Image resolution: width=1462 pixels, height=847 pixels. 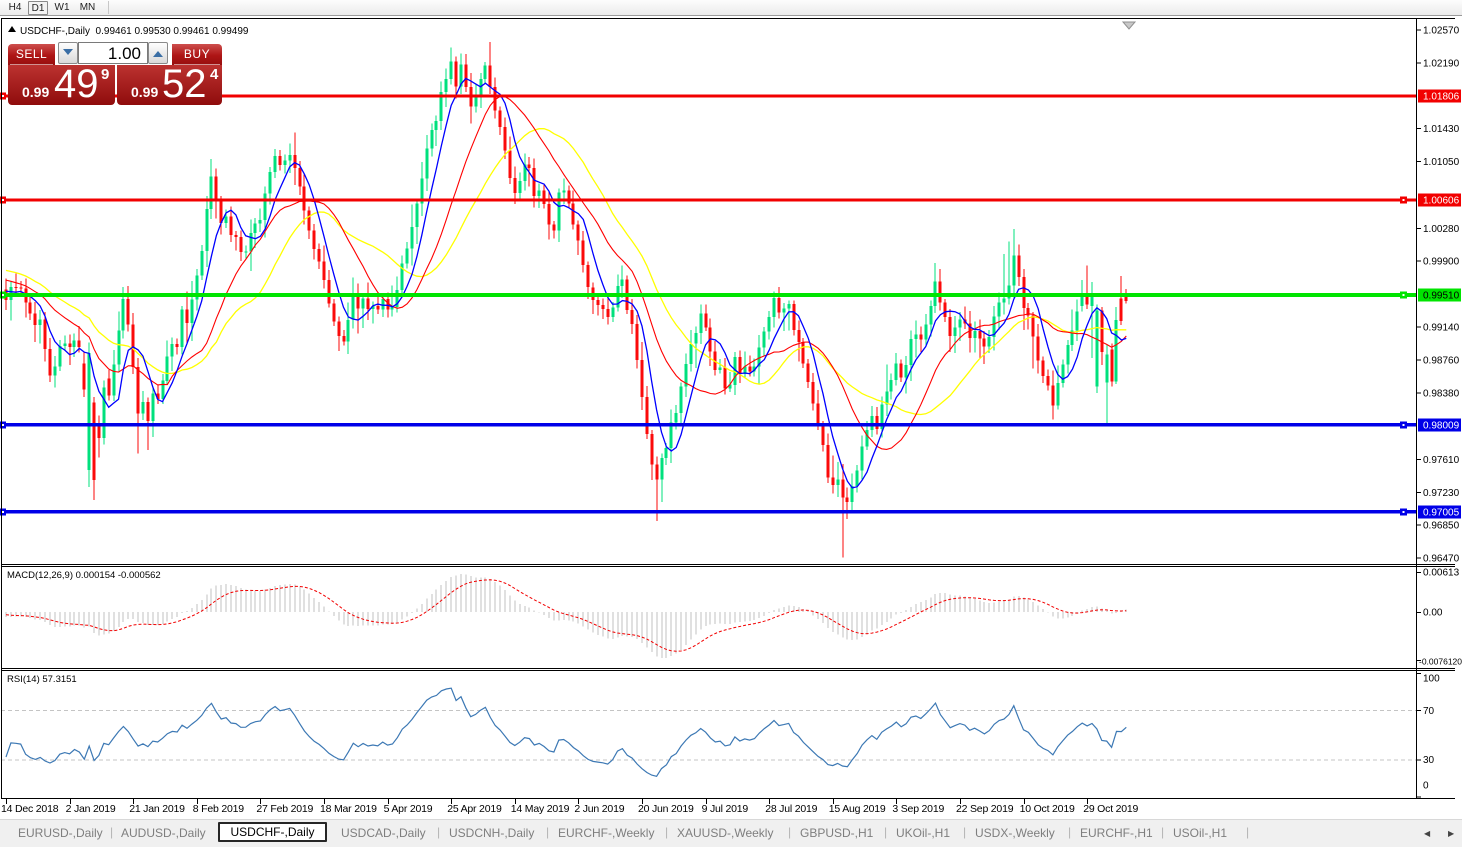 I want to click on svg-text: 1.00280, so click(x=1441, y=229).